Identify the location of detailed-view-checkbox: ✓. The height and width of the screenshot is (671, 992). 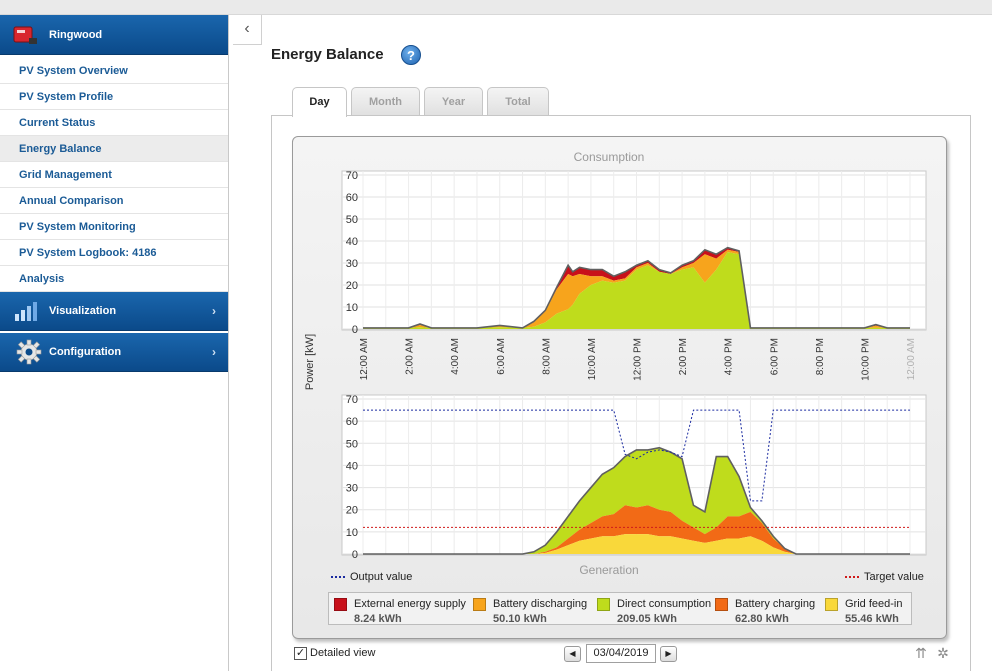
(300, 653).